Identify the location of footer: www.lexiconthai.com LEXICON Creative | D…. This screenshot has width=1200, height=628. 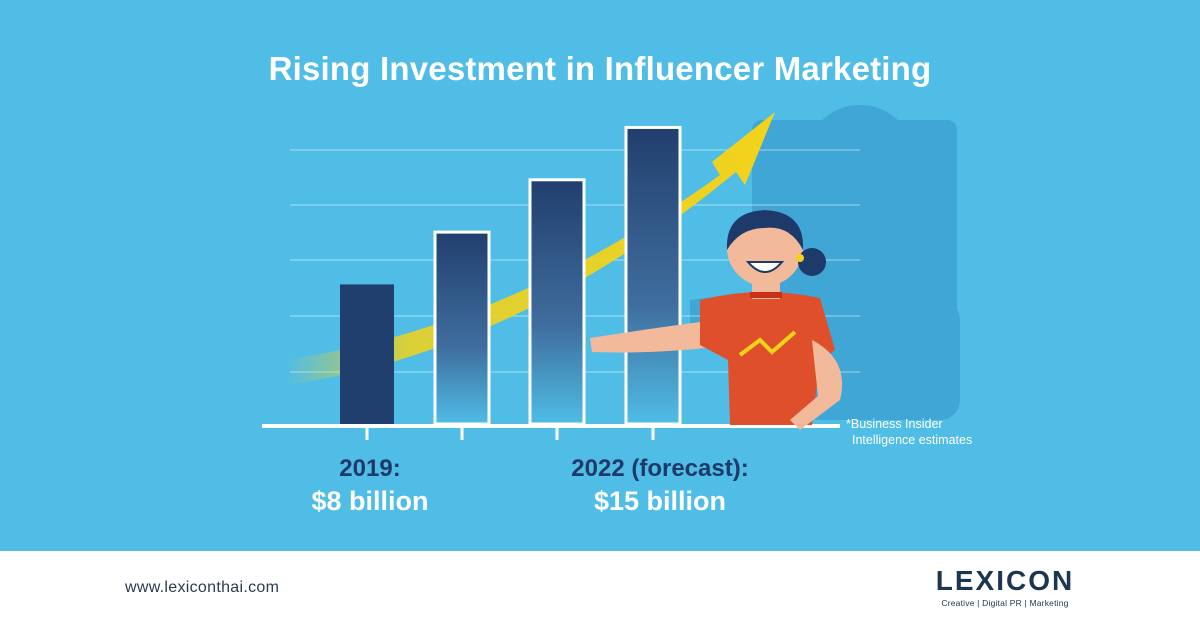
(600, 589).